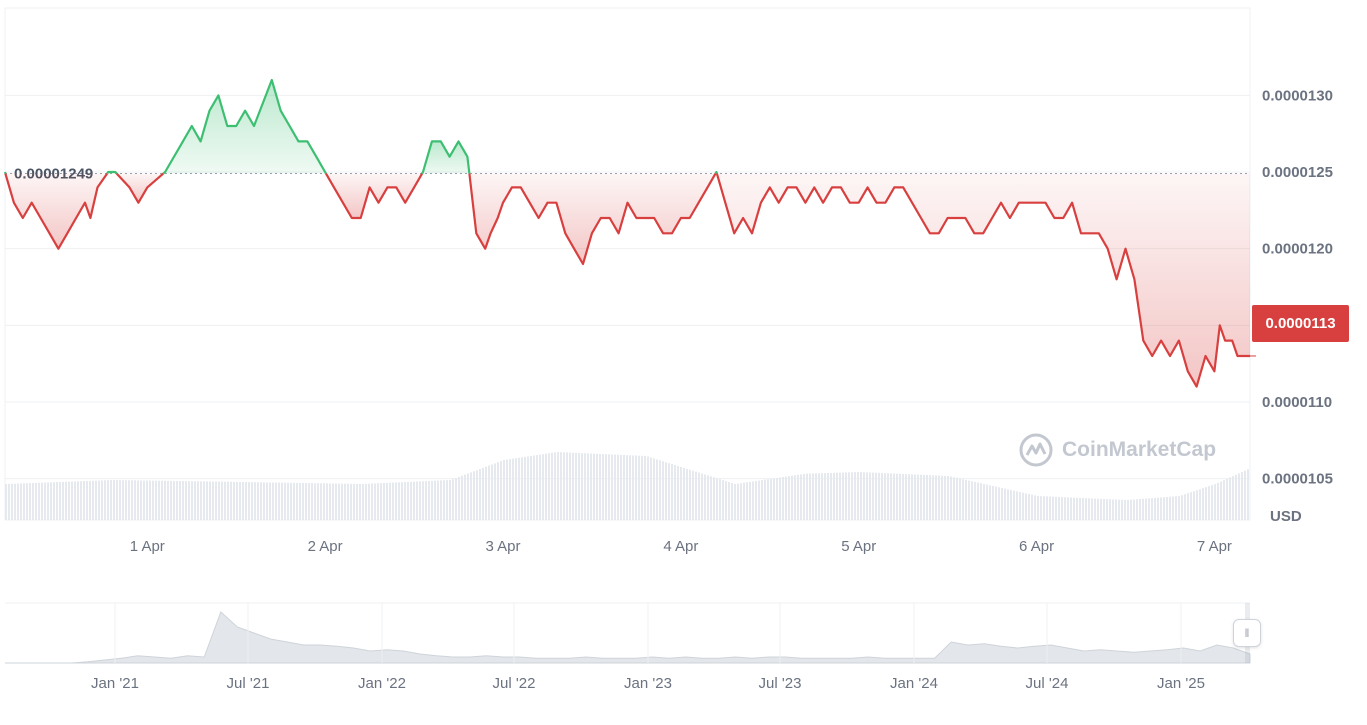 This screenshot has width=1367, height=725. I want to click on y-tick-label: 0.0000120, so click(1297, 249).